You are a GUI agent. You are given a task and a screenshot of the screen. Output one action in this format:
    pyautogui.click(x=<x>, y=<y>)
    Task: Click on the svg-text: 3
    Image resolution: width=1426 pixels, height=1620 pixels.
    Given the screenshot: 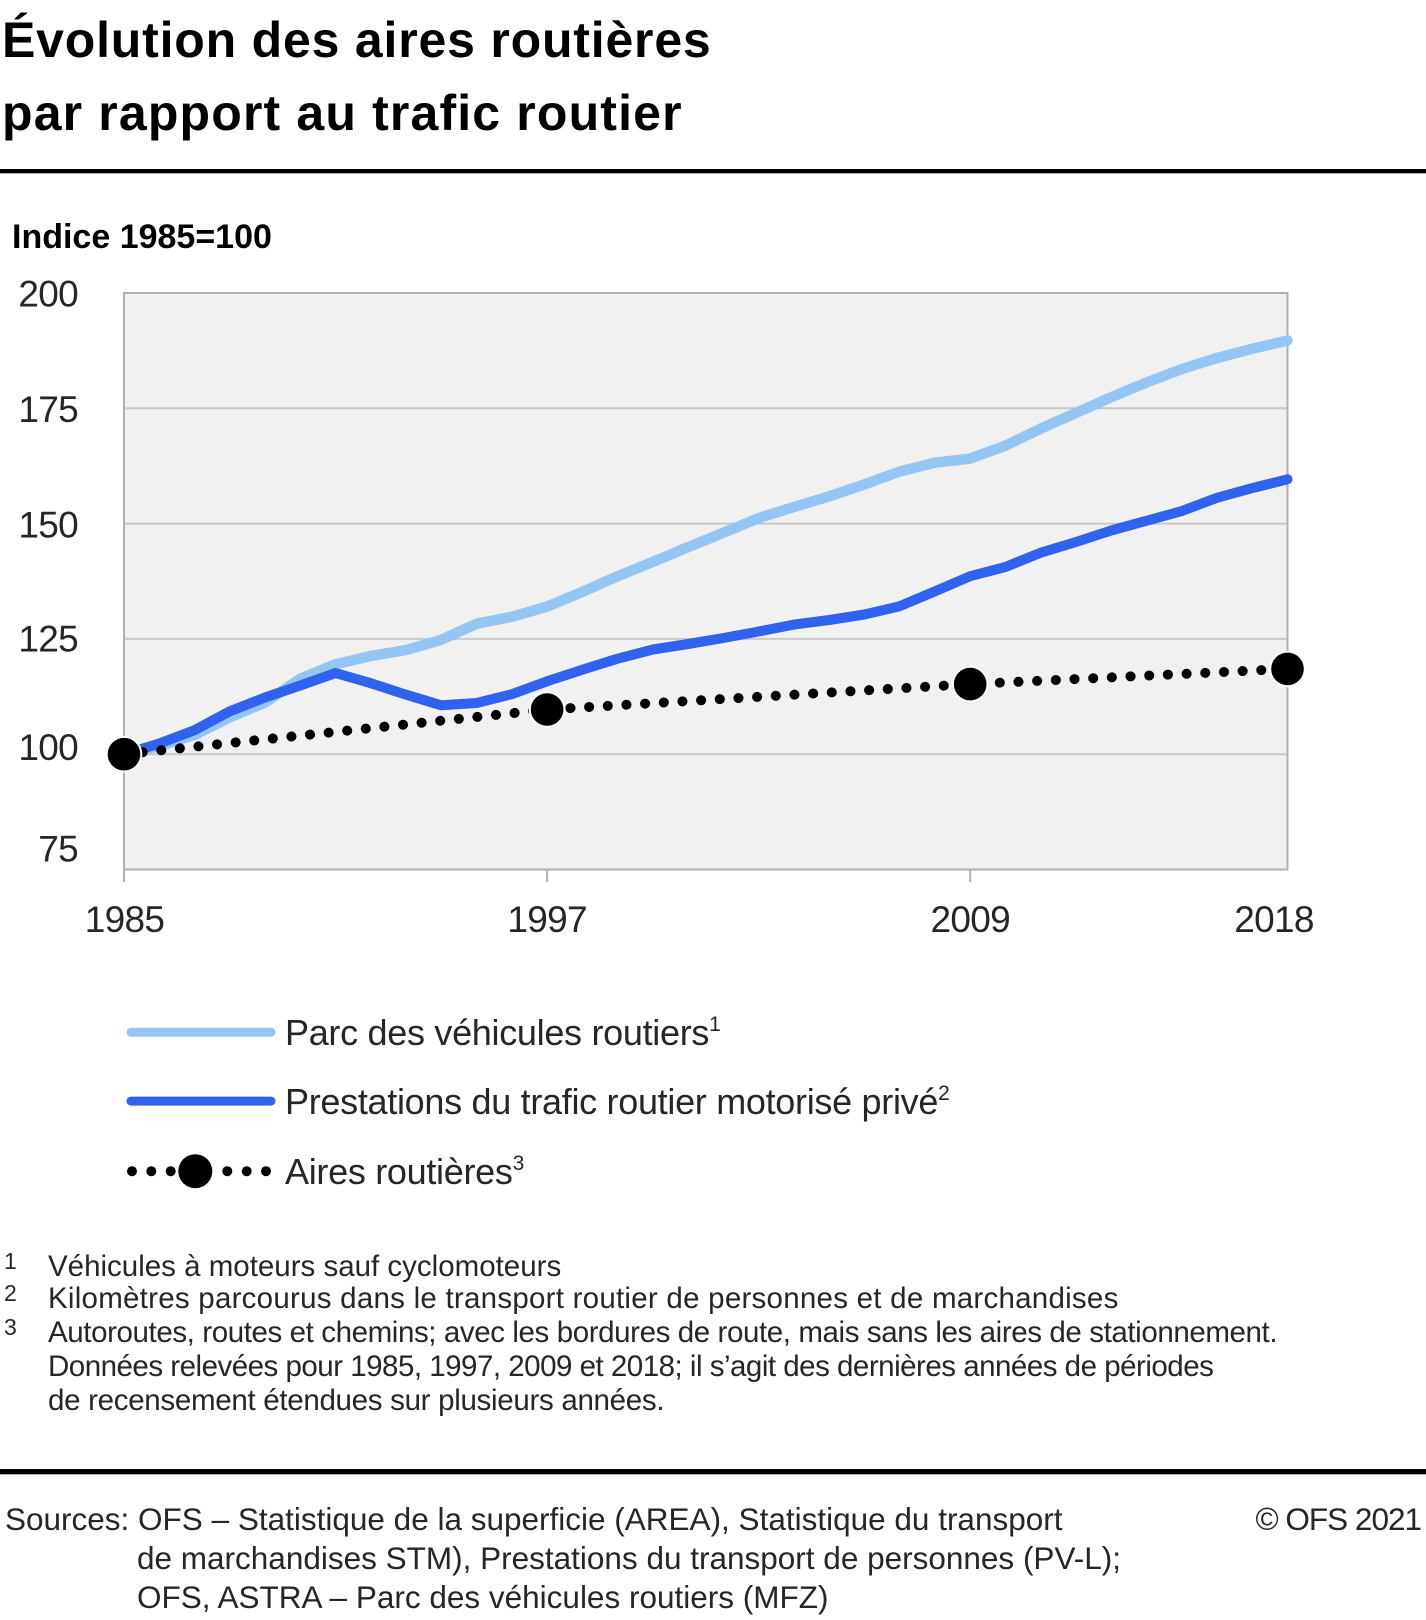 What is the action you would take?
    pyautogui.click(x=10, y=1327)
    